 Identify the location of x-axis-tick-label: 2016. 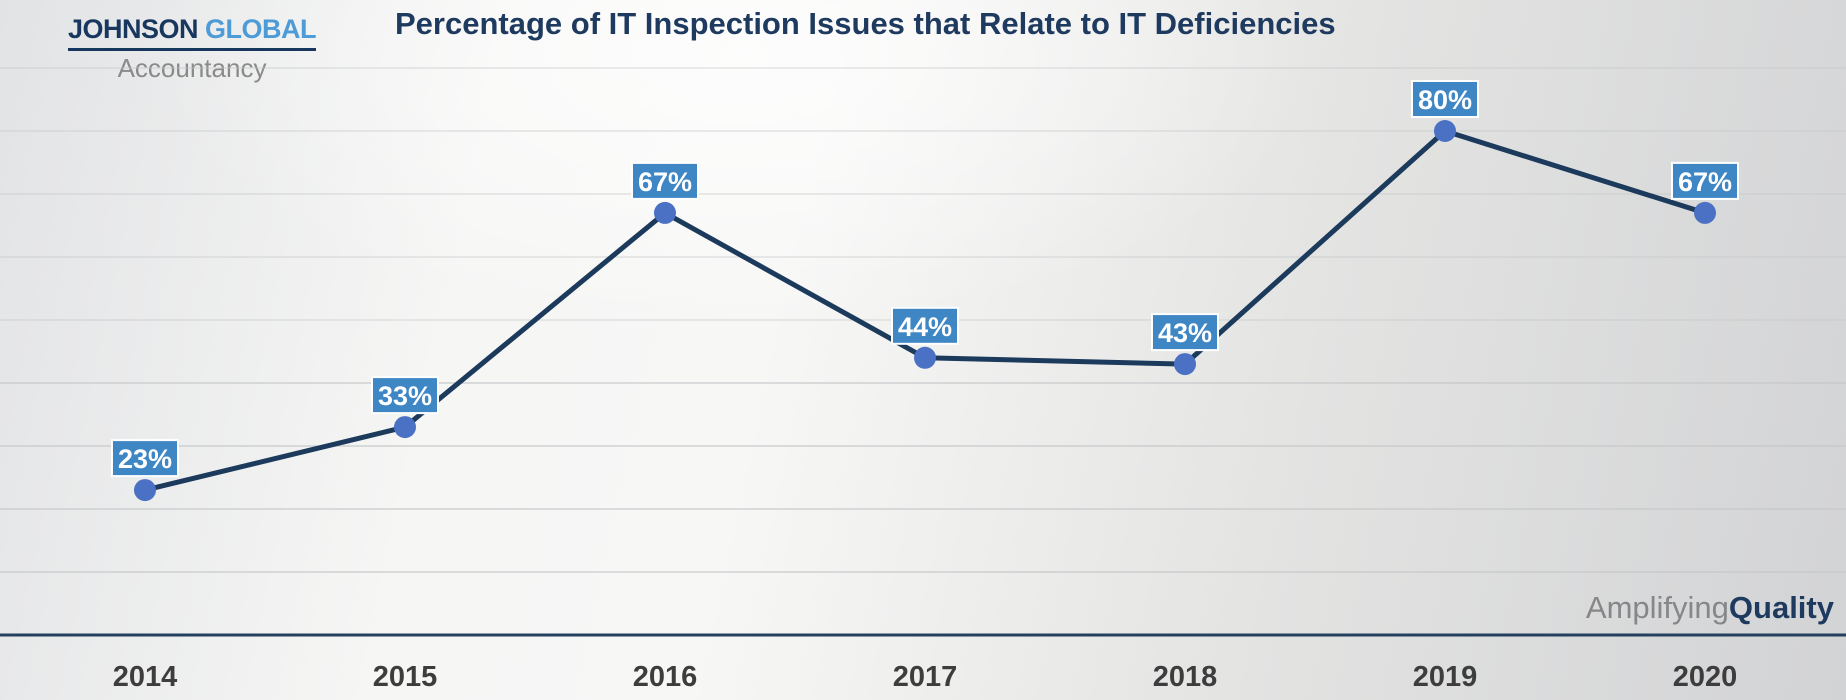
(665, 677).